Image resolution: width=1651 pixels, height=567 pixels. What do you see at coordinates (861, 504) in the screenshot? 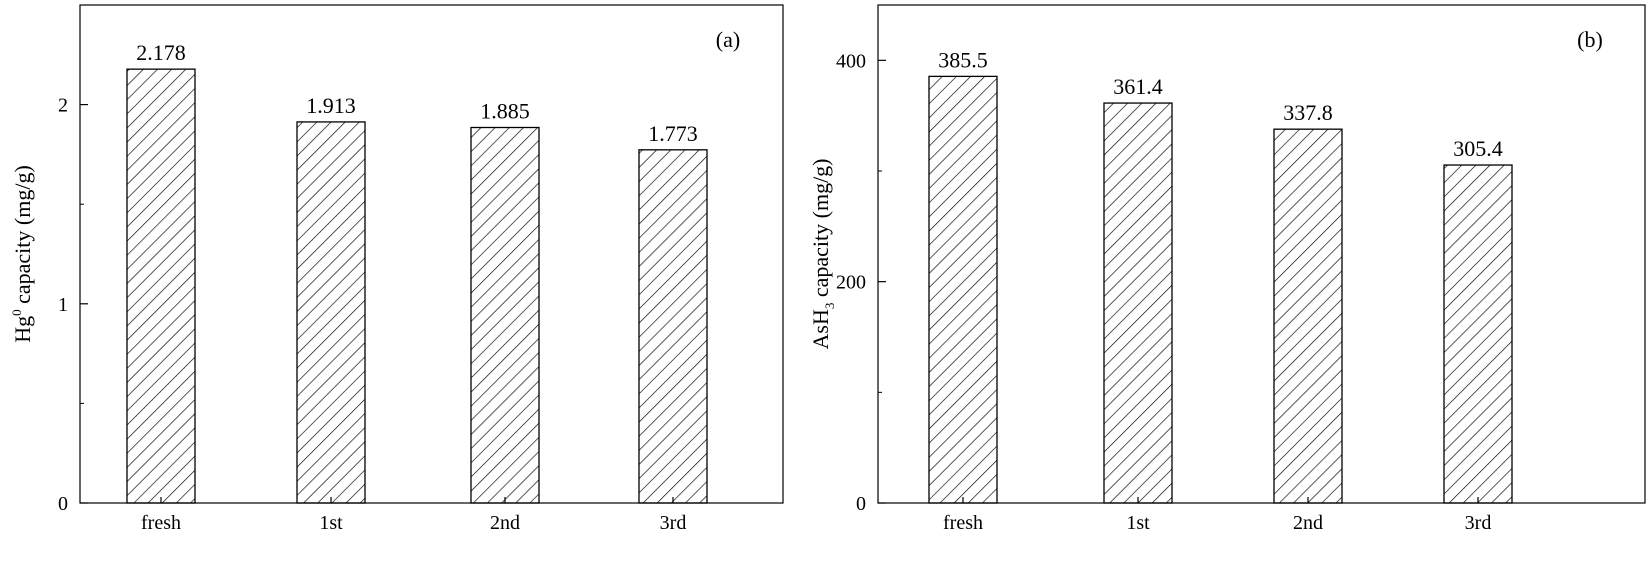
I see `y-tick-label-b-0: 0` at bounding box center [861, 504].